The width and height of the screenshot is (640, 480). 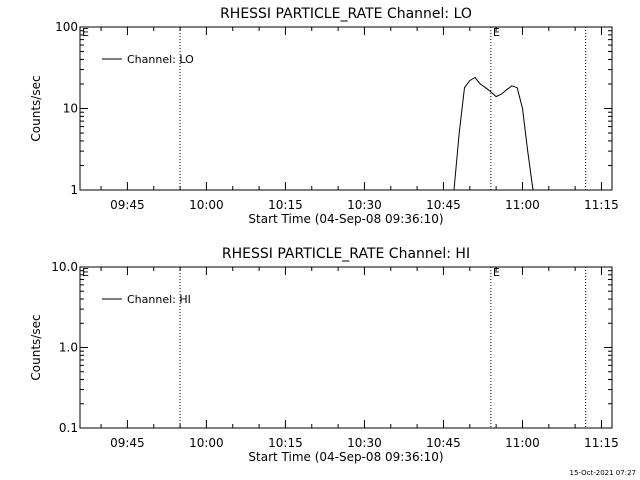 I want to click on series-line, so click(x=493, y=133).